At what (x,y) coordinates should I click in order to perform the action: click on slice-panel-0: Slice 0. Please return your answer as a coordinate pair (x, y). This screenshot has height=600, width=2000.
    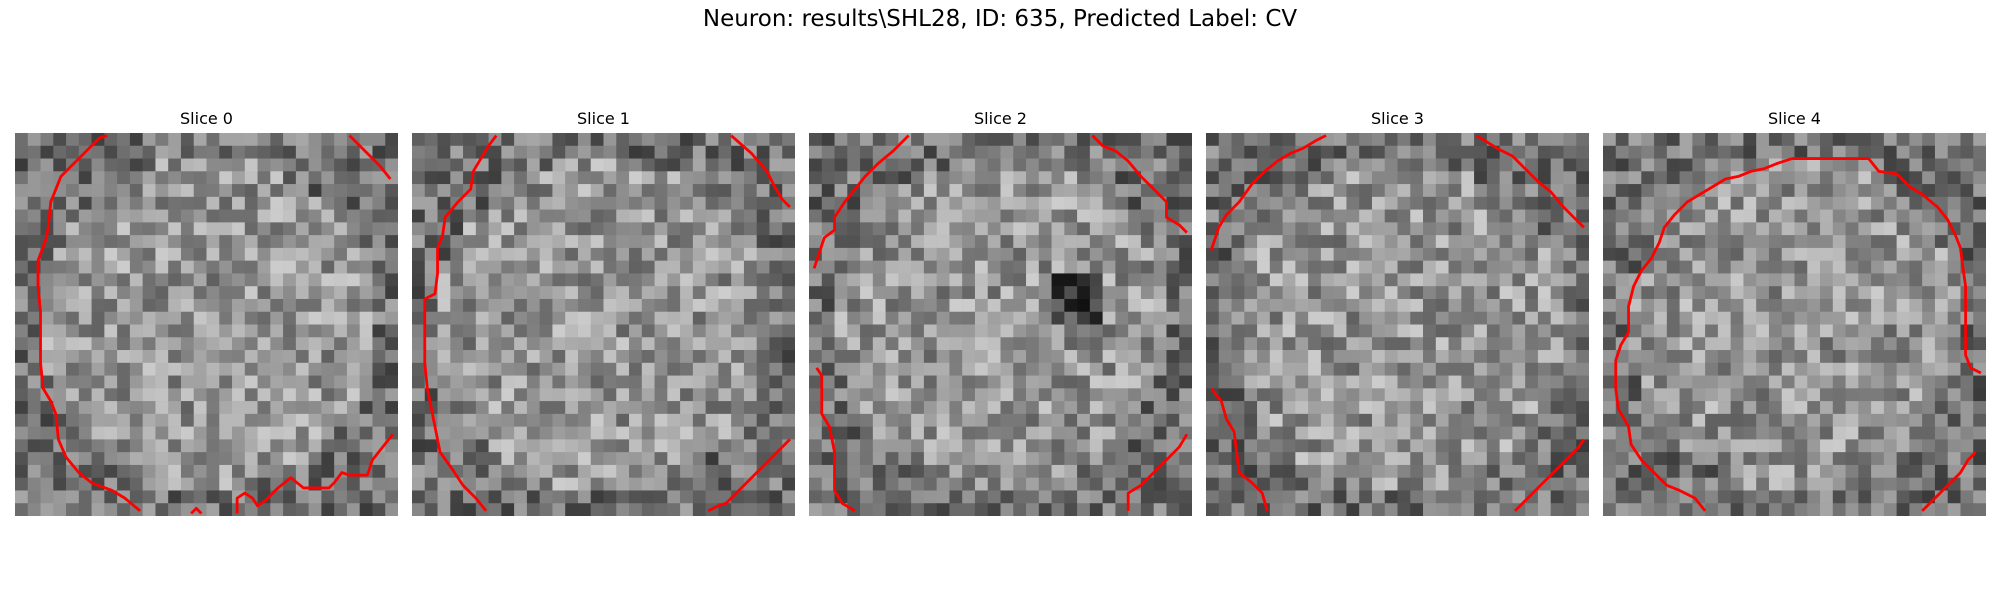
    Looking at the image, I should click on (206, 312).